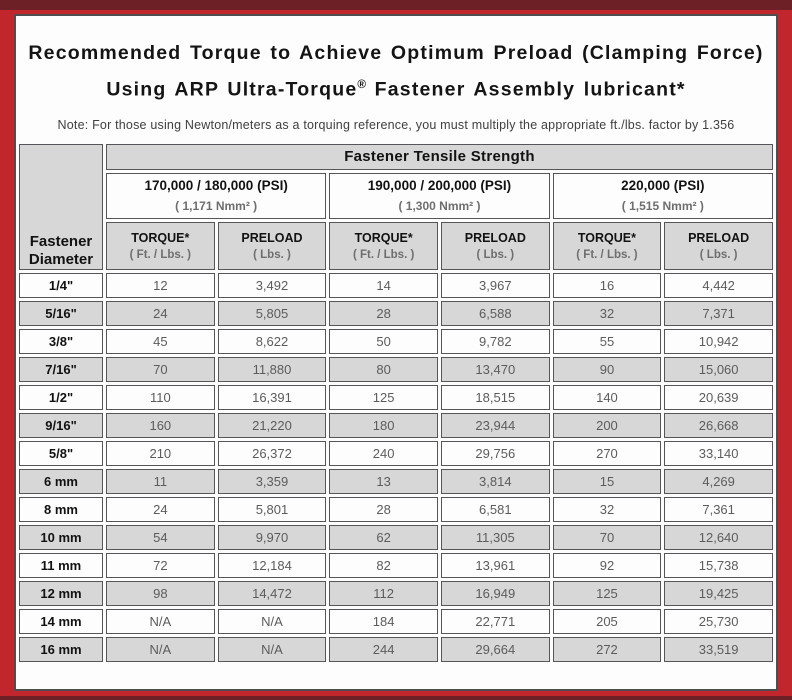  I want to click on value-cell: 19,425, so click(718, 593).